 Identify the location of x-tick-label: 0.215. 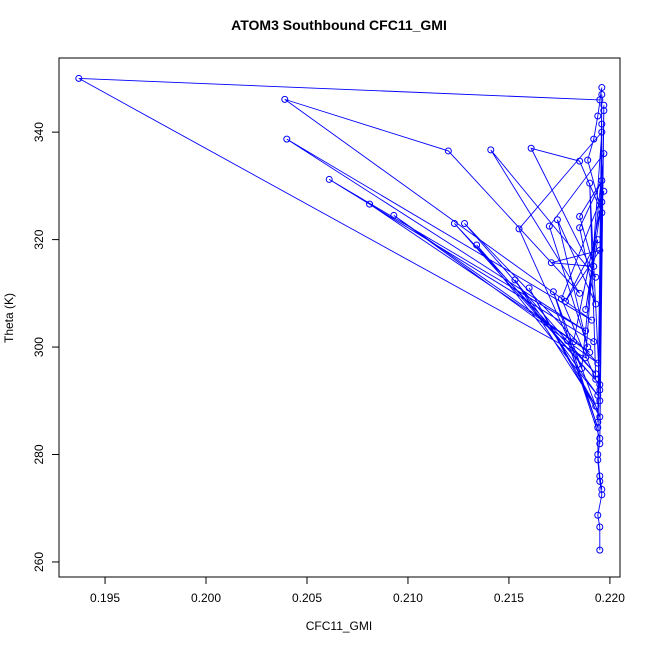
(509, 598).